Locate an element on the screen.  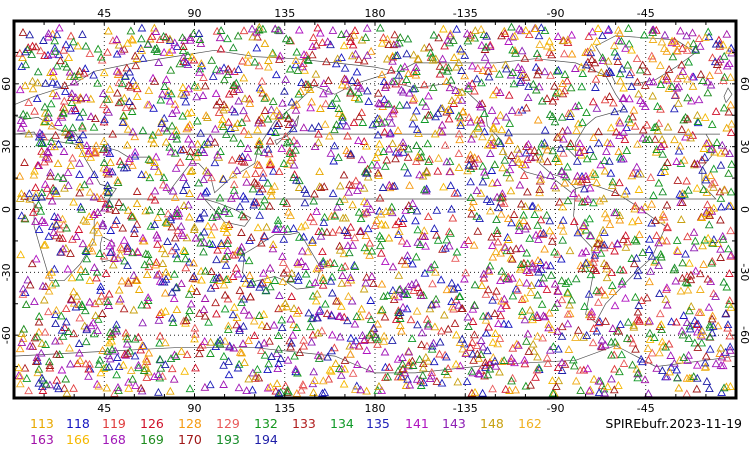
top-lon-label: -45 is located at coordinates (646, 13).